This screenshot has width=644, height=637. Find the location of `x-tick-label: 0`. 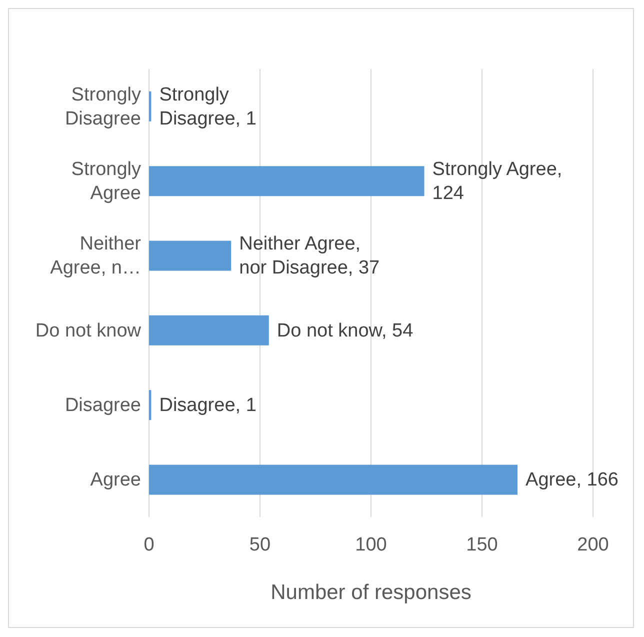

x-tick-label: 0 is located at coordinates (149, 545).